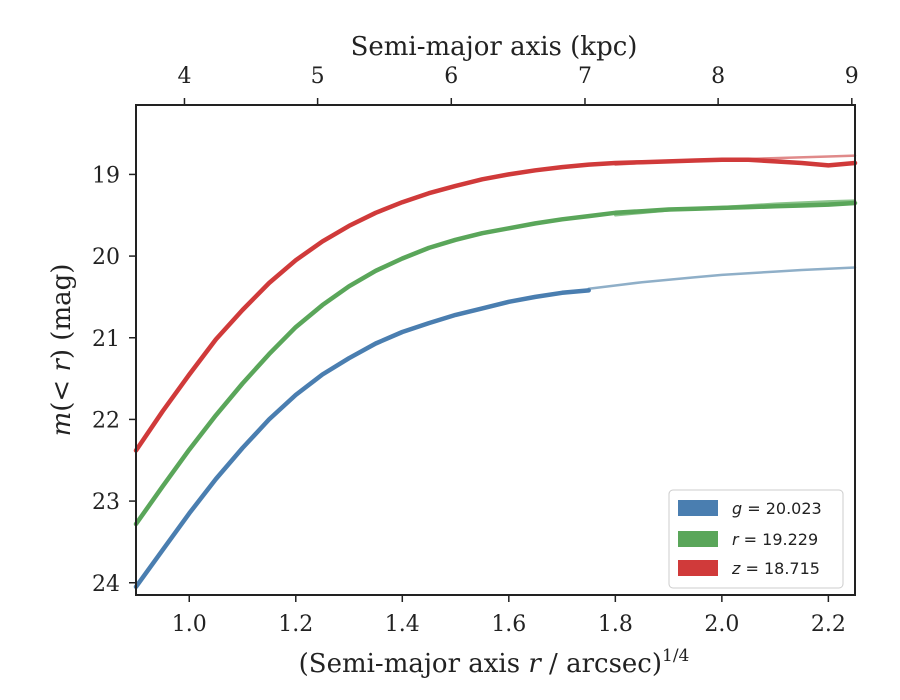  Describe the element at coordinates (736, 539) in the screenshot. I see `legend-label-r-var: r` at that location.